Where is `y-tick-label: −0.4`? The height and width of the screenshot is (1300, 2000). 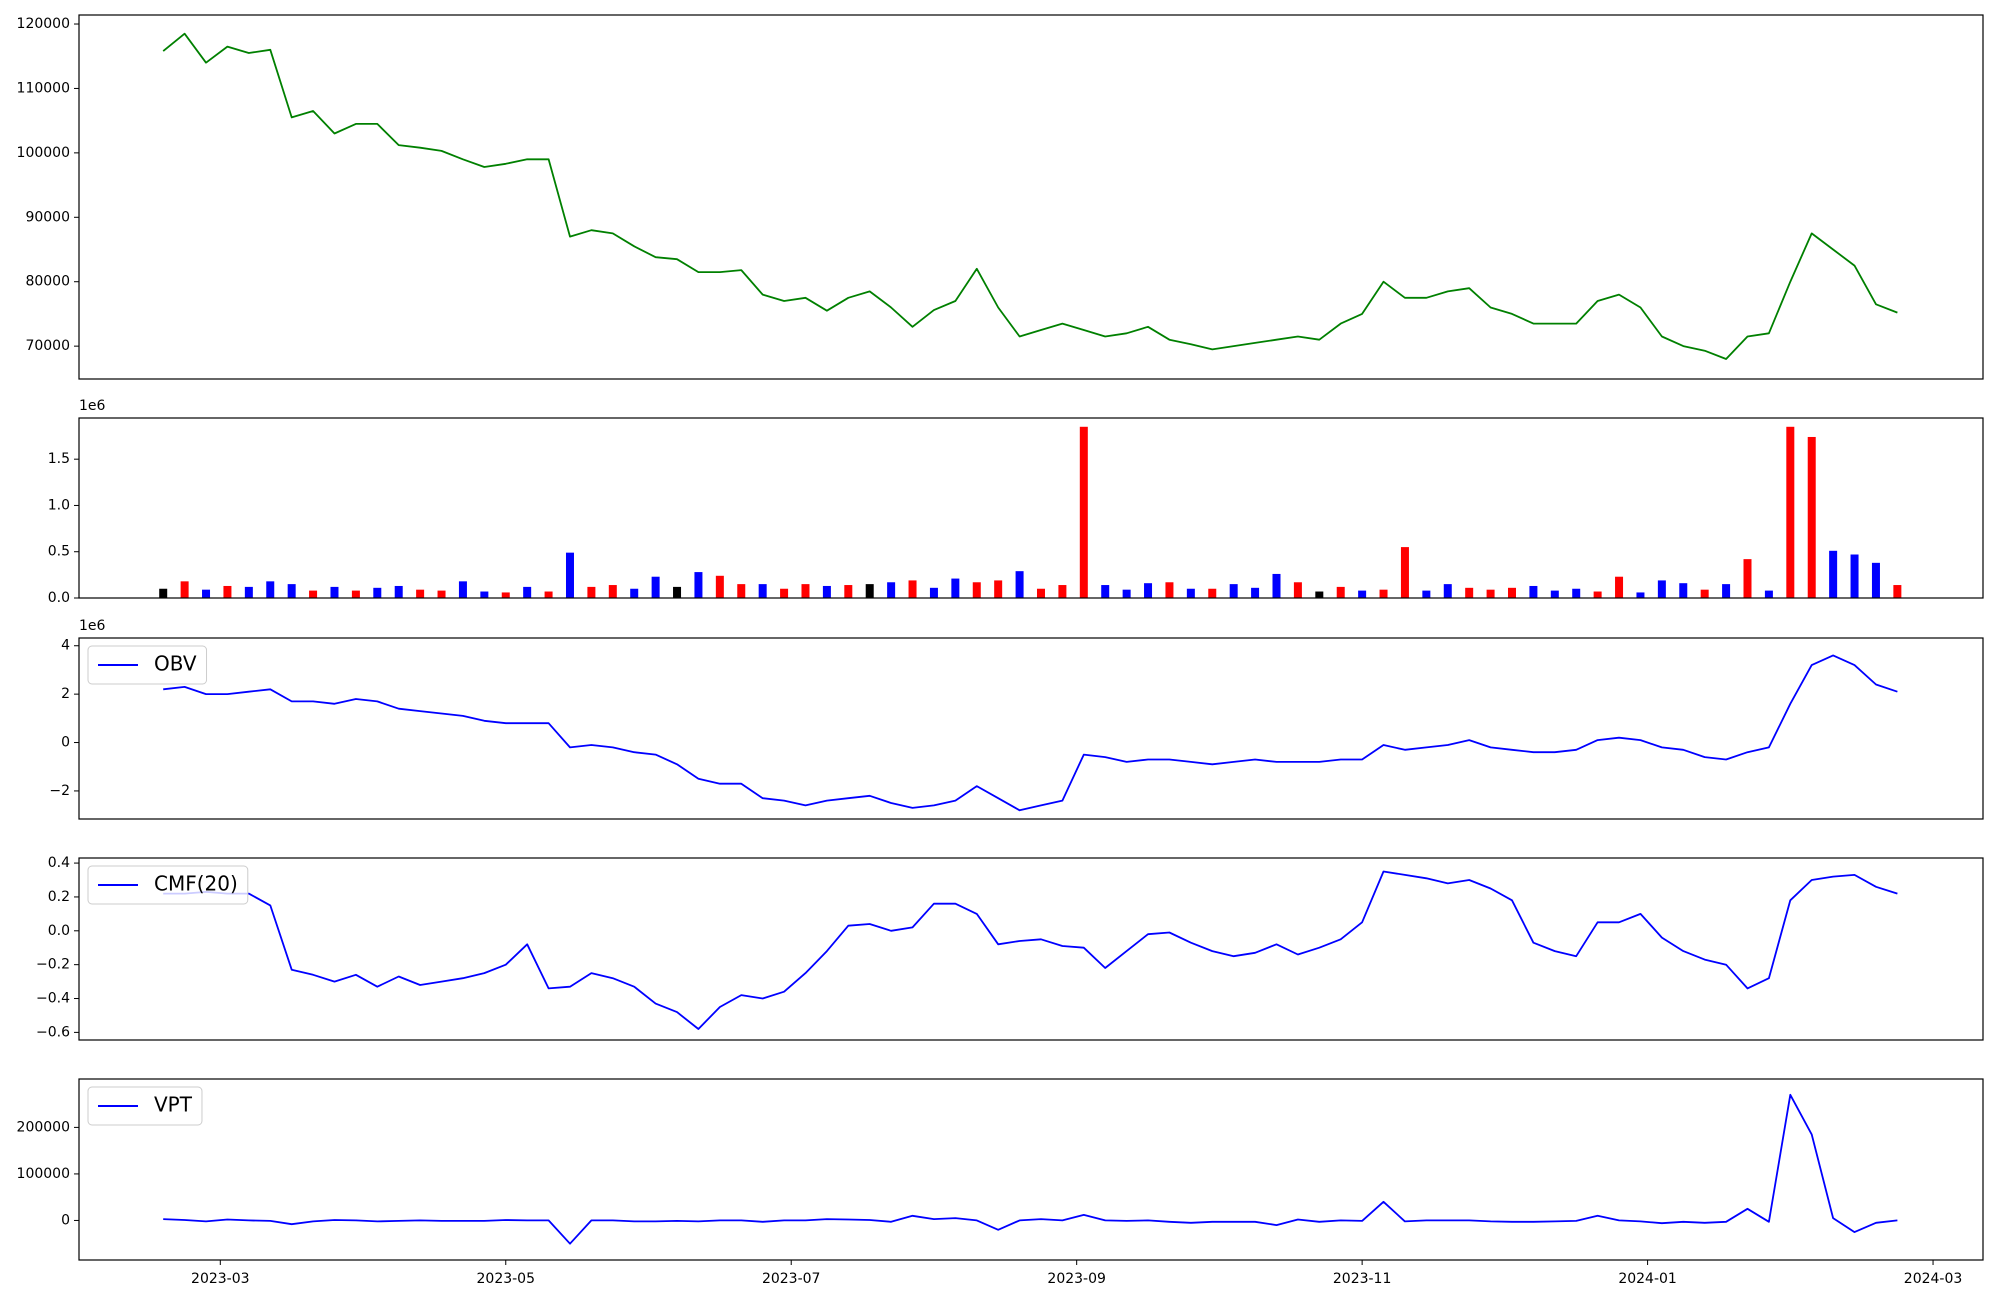
y-tick-label: −0.4 is located at coordinates (53, 999).